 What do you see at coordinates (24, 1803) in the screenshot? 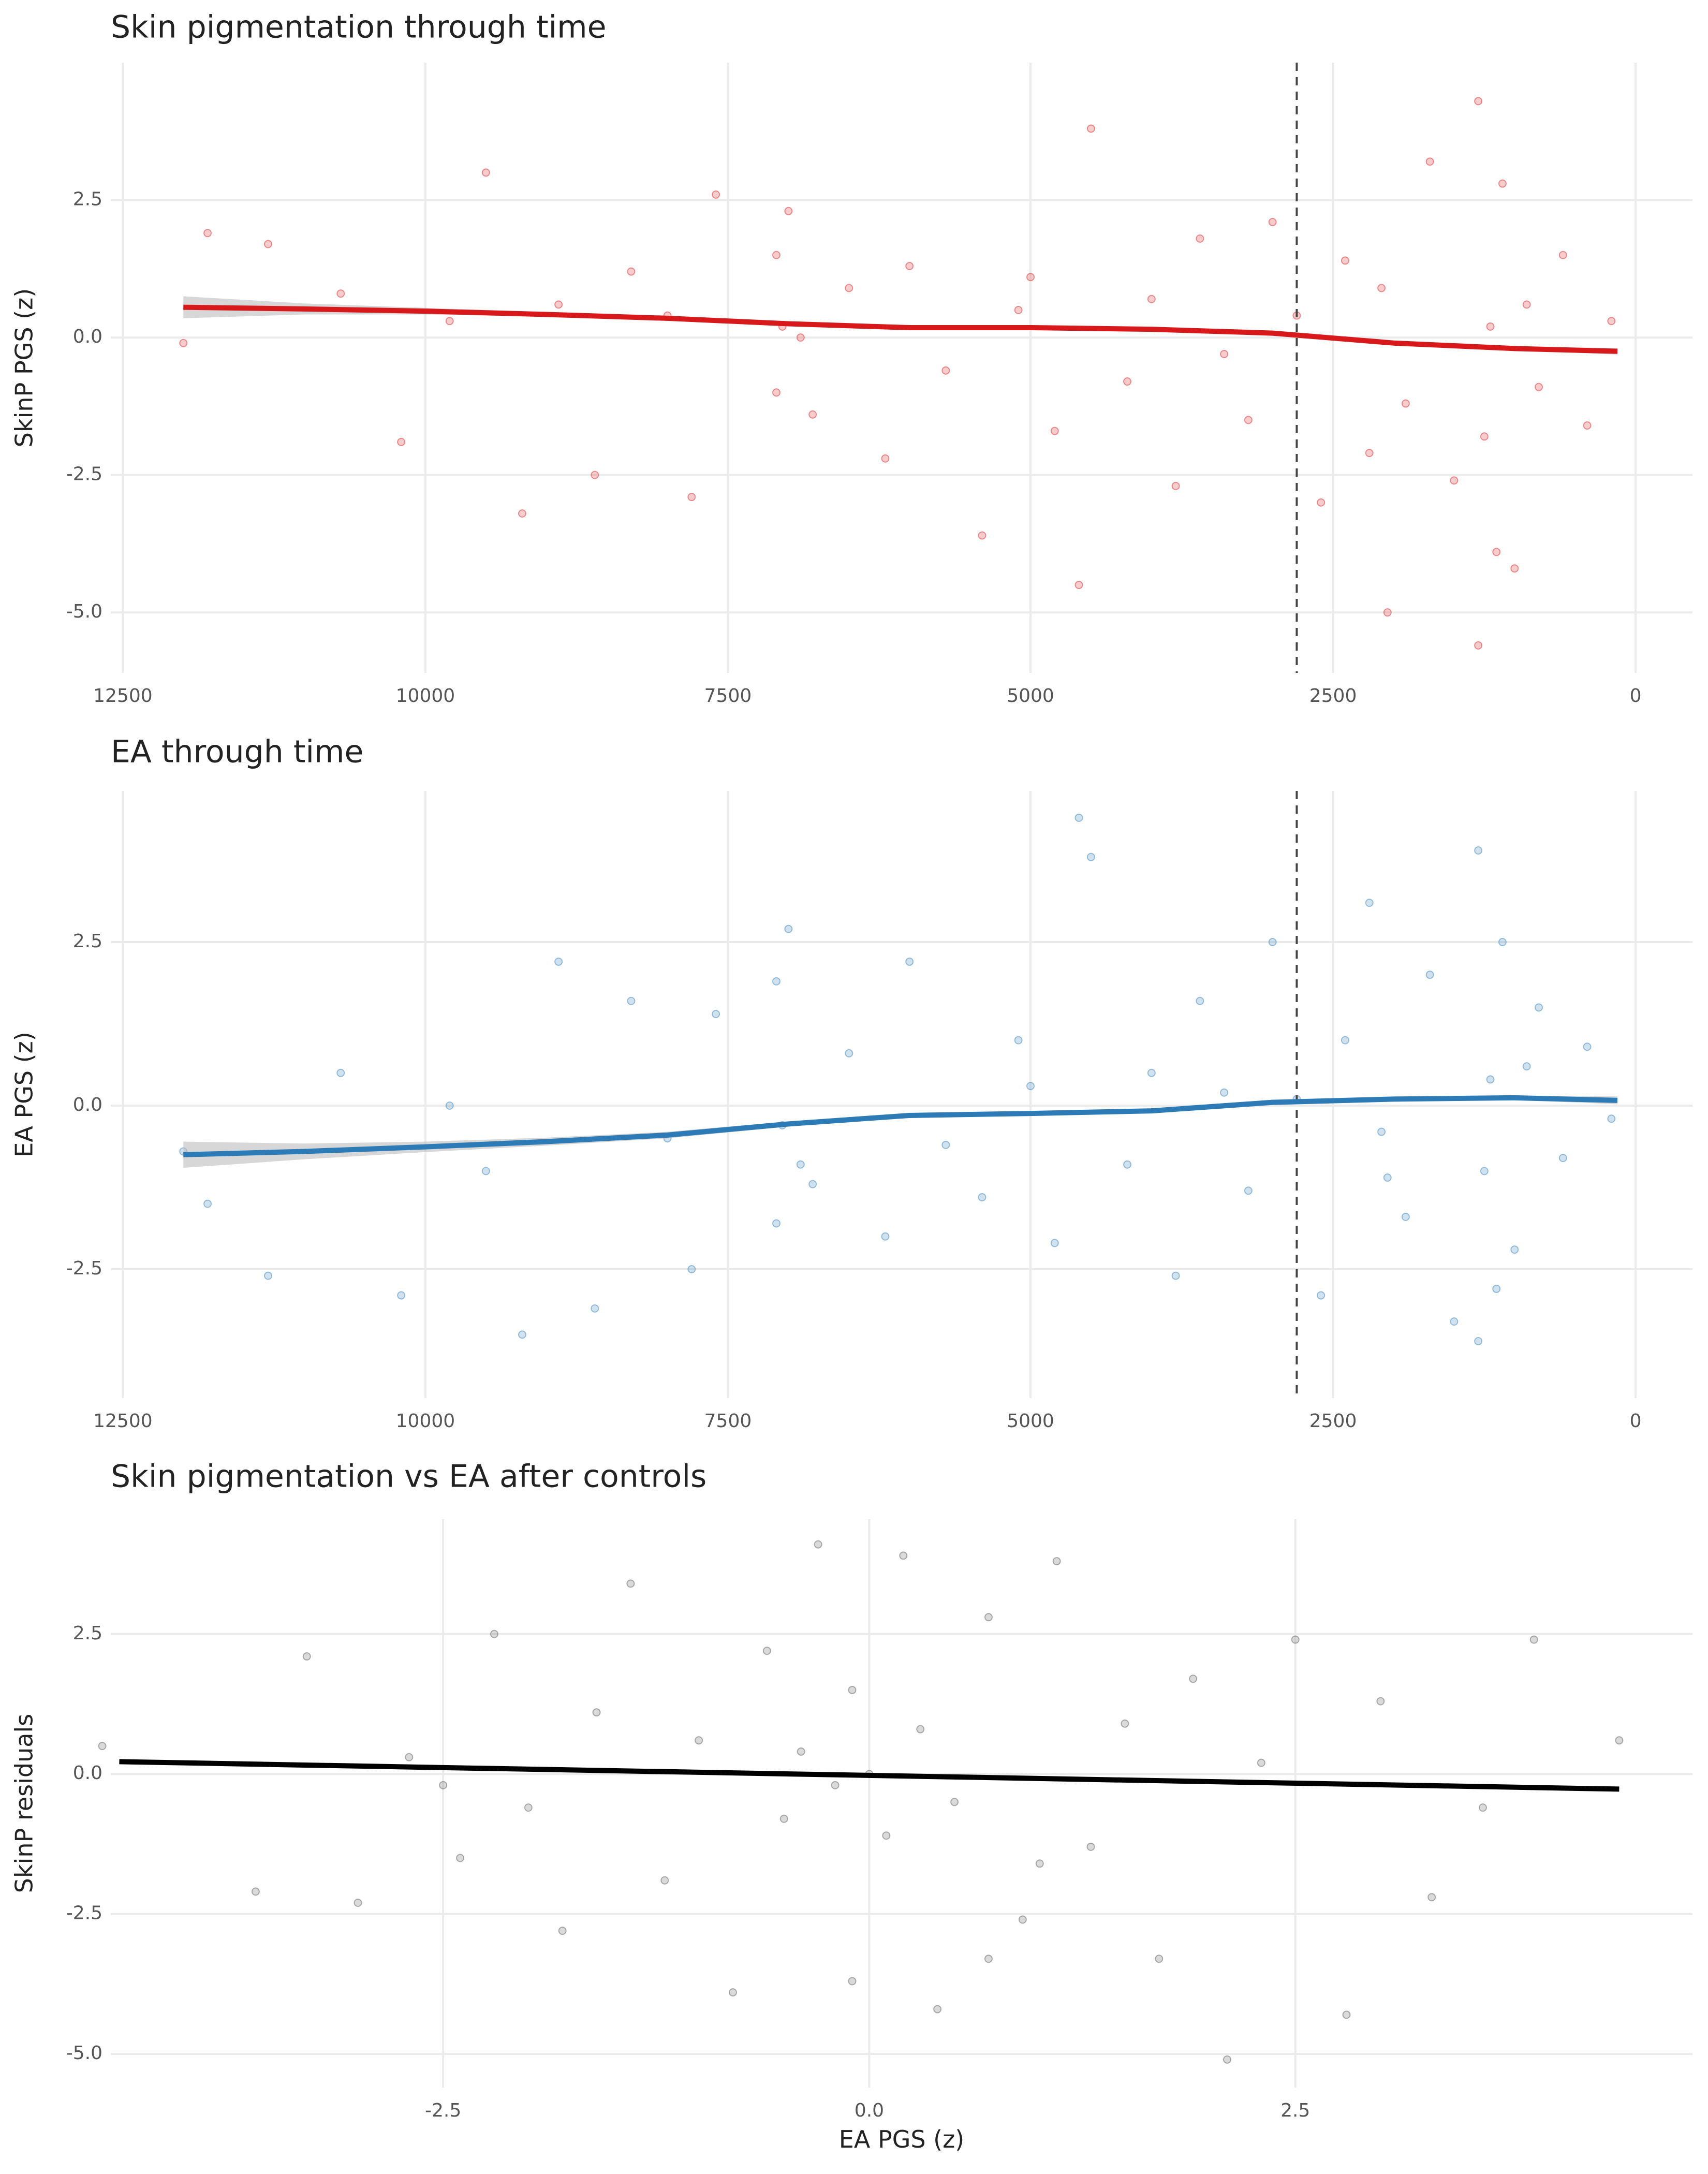
I see `y-axis-title: SkinP residuals` at bounding box center [24, 1803].